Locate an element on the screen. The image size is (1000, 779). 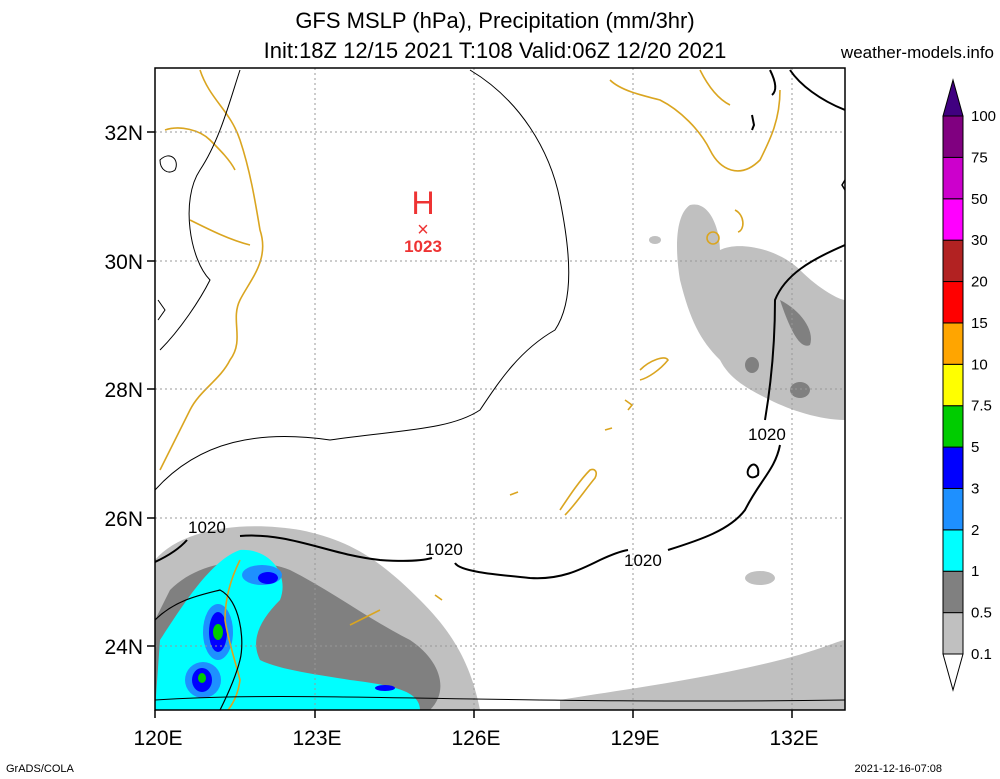
software-credit: GrADS/COLA is located at coordinates (40, 769).